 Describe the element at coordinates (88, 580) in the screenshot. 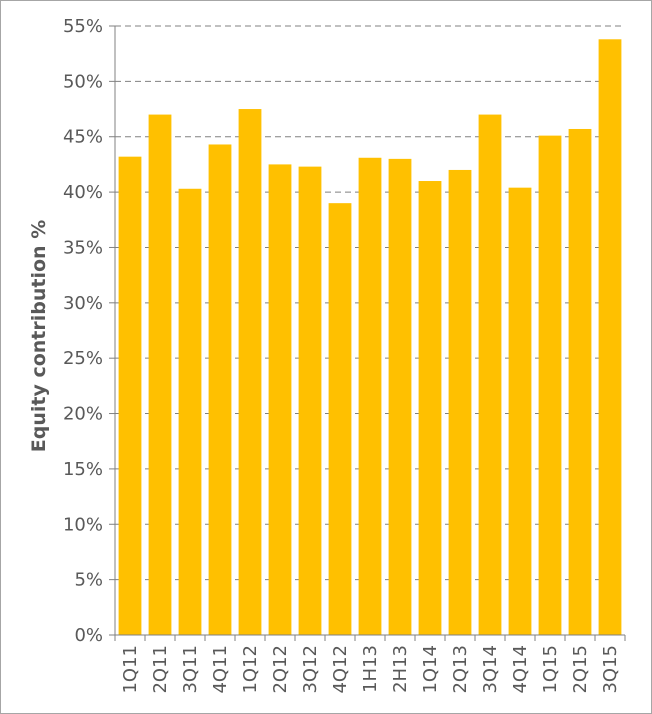

I see `y-tick-label: 5%` at that location.